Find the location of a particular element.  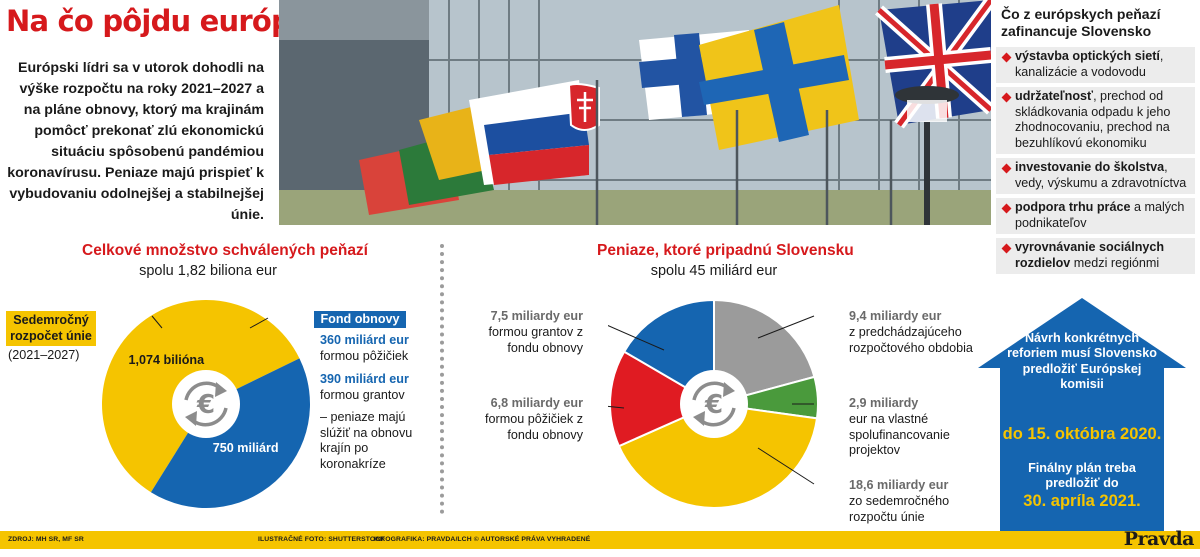

label-loans-text: formou pôžičiek is located at coordinates (364, 356).